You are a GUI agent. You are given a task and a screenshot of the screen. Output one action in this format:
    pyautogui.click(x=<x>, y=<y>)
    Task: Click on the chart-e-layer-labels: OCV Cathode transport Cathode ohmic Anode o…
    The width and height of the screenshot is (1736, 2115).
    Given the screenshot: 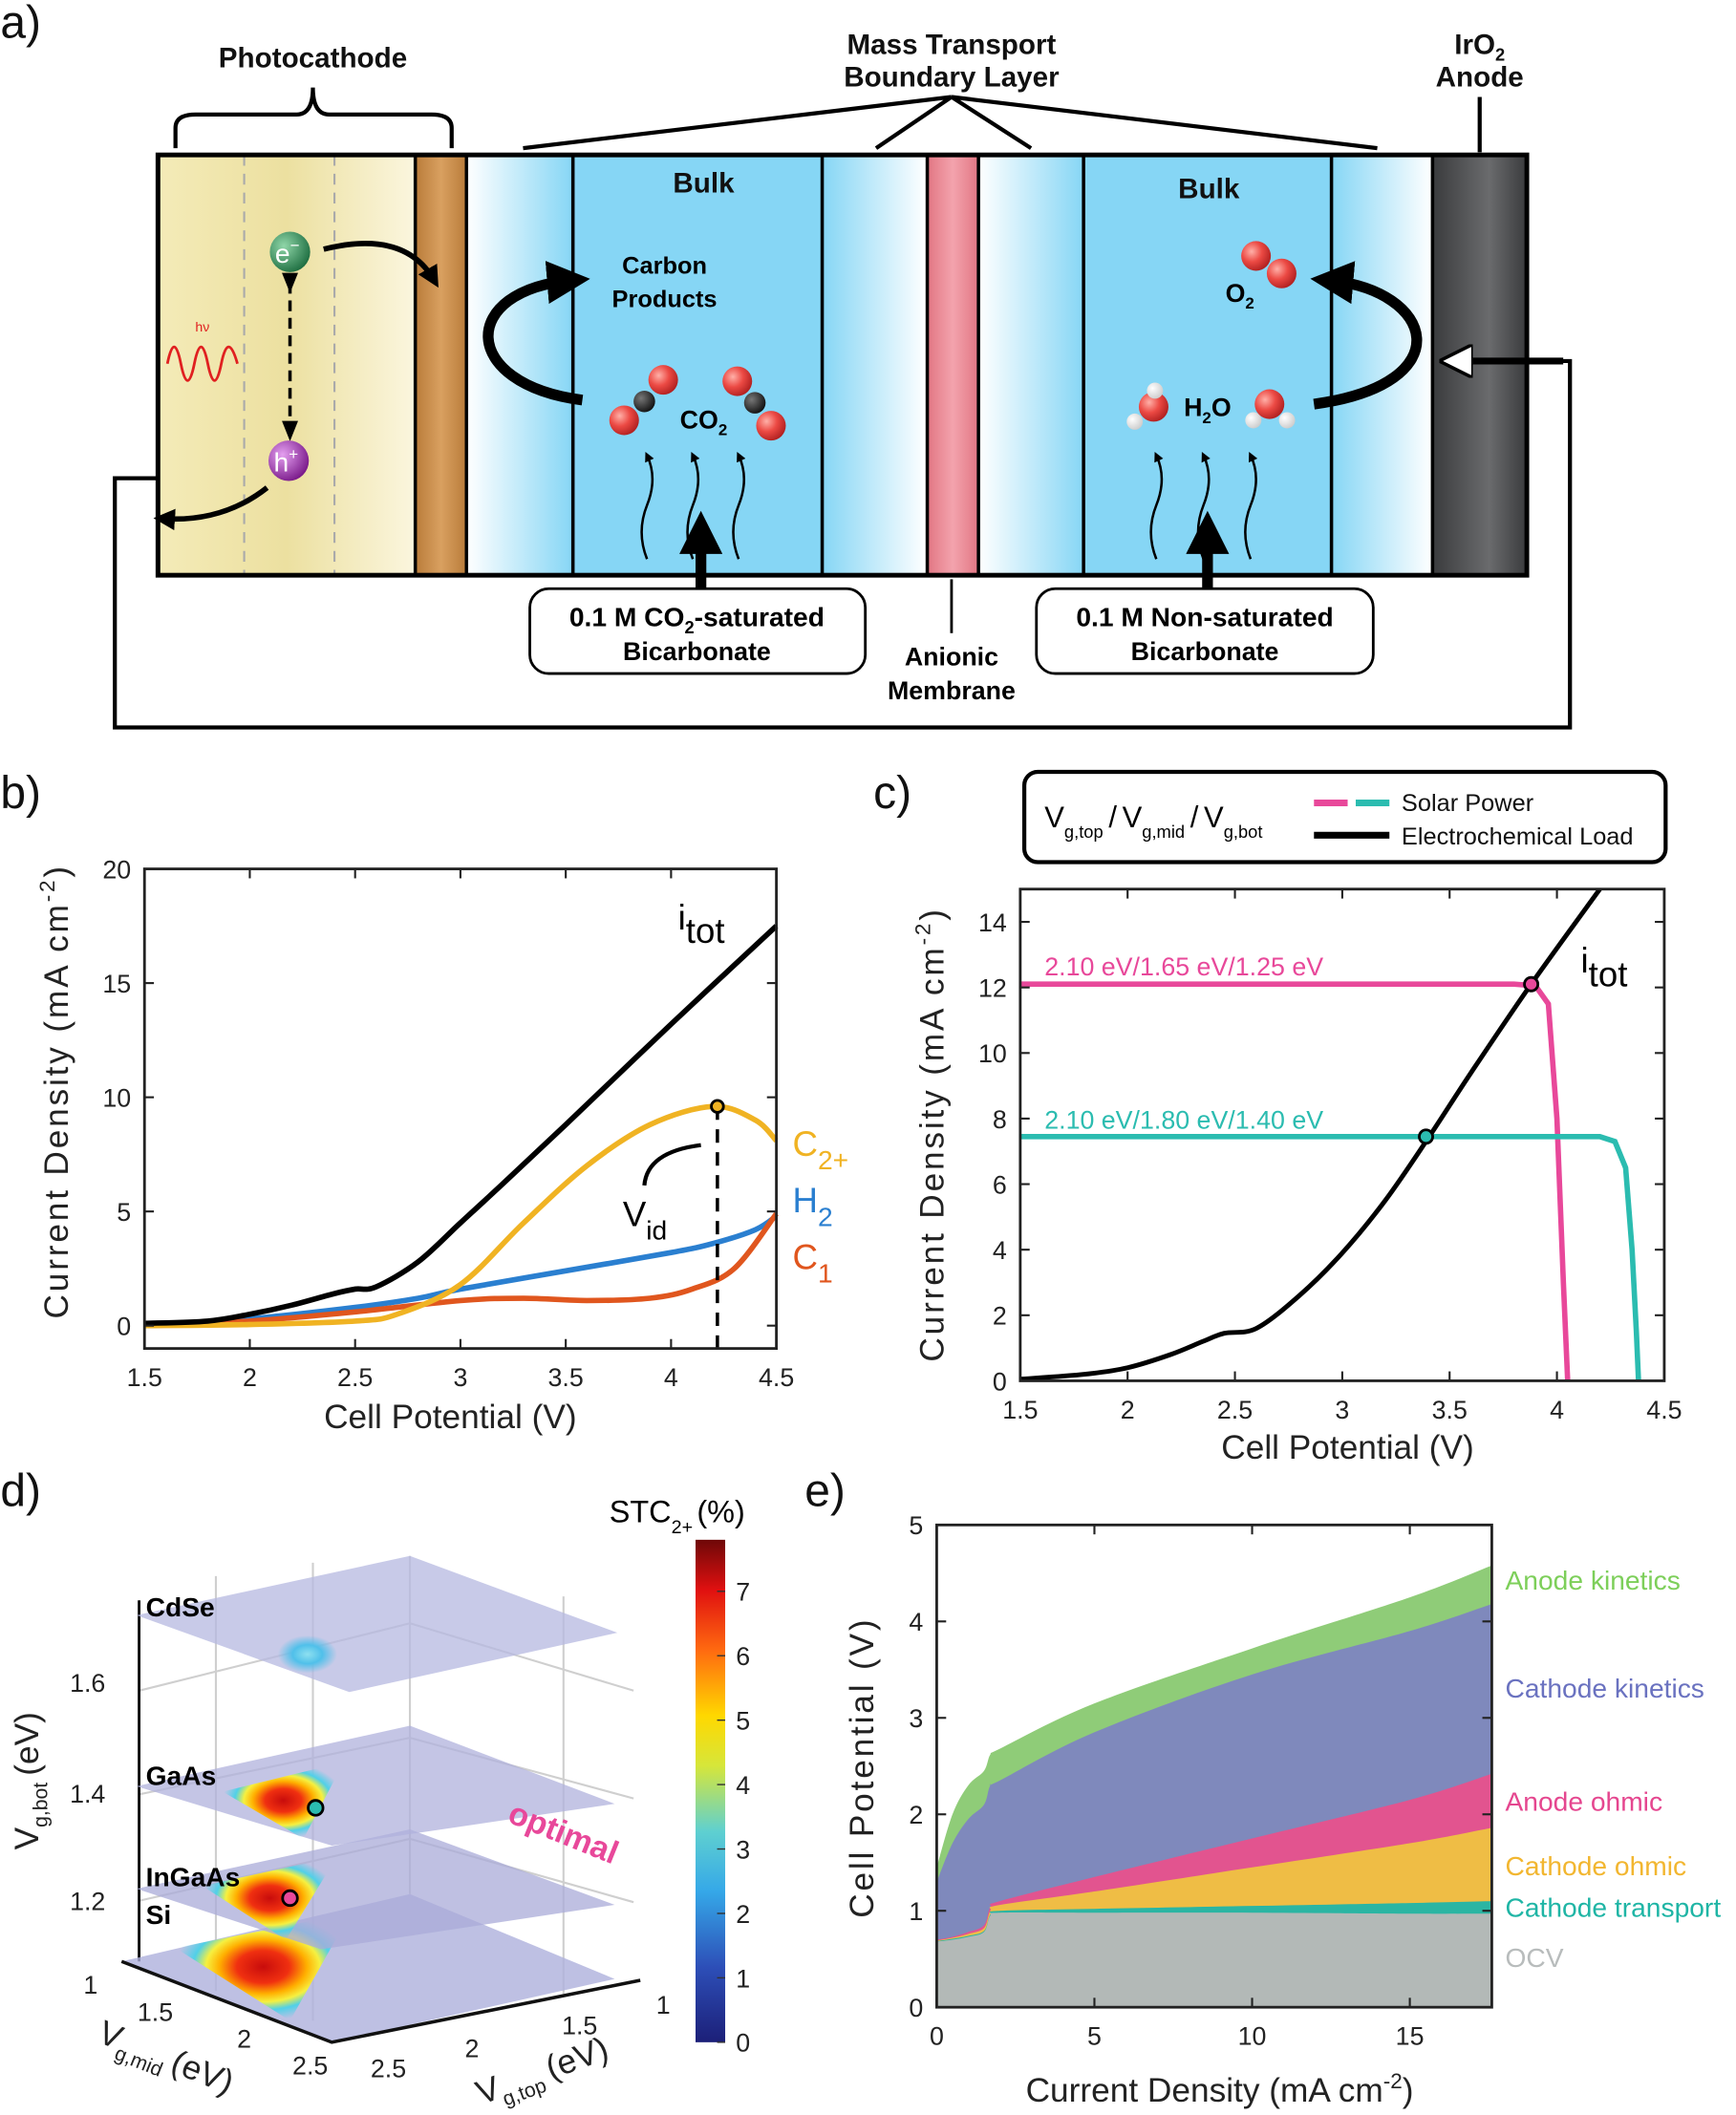 What is the action you would take?
    pyautogui.click(x=1614, y=1769)
    